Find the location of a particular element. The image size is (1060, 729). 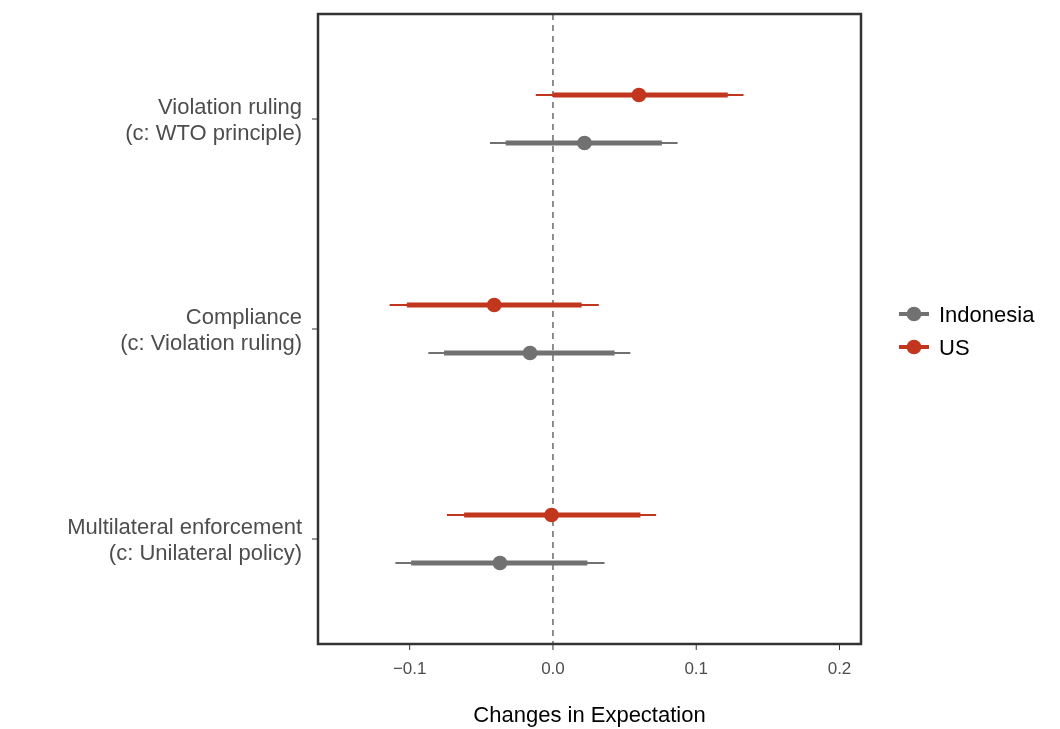

y-tick-label: Violation ruling (c: WTO principle) is located at coordinates (213, 119).